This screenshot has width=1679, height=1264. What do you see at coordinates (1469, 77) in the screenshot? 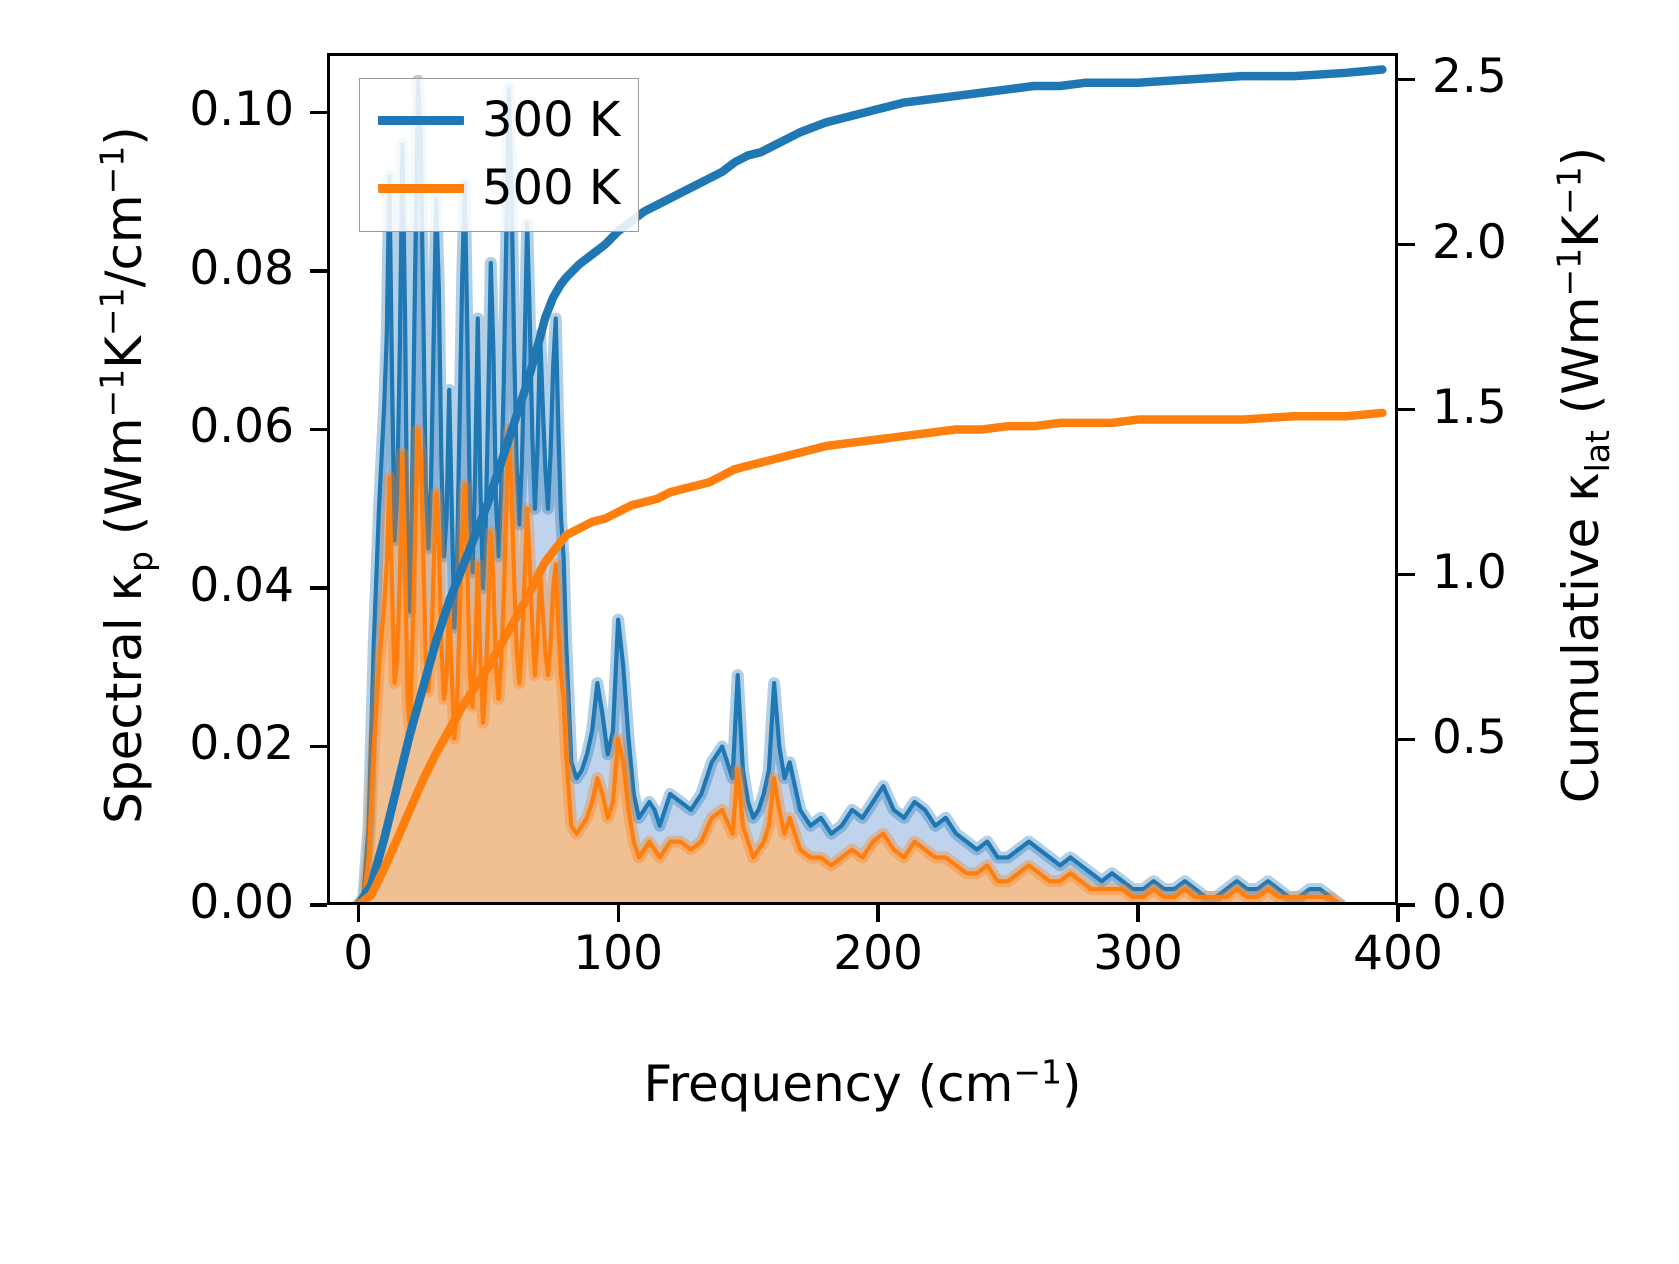
I see `y-ticklabel-right-5: 2.5` at bounding box center [1469, 77].